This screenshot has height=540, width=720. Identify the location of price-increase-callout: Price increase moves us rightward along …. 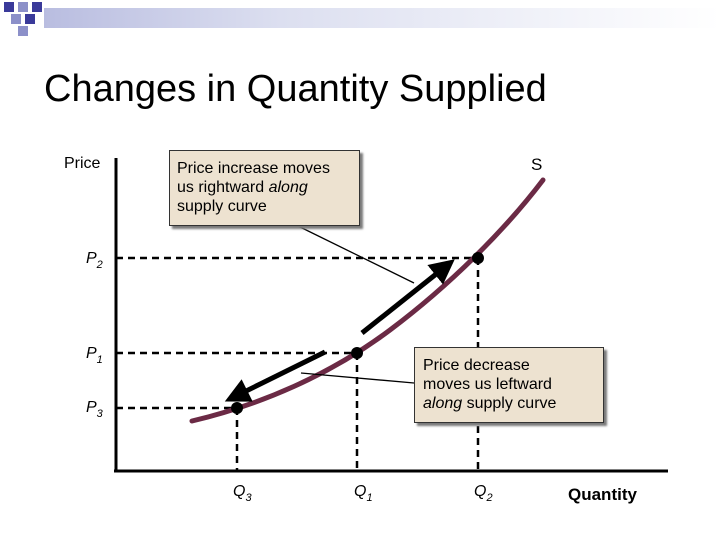
(264, 188).